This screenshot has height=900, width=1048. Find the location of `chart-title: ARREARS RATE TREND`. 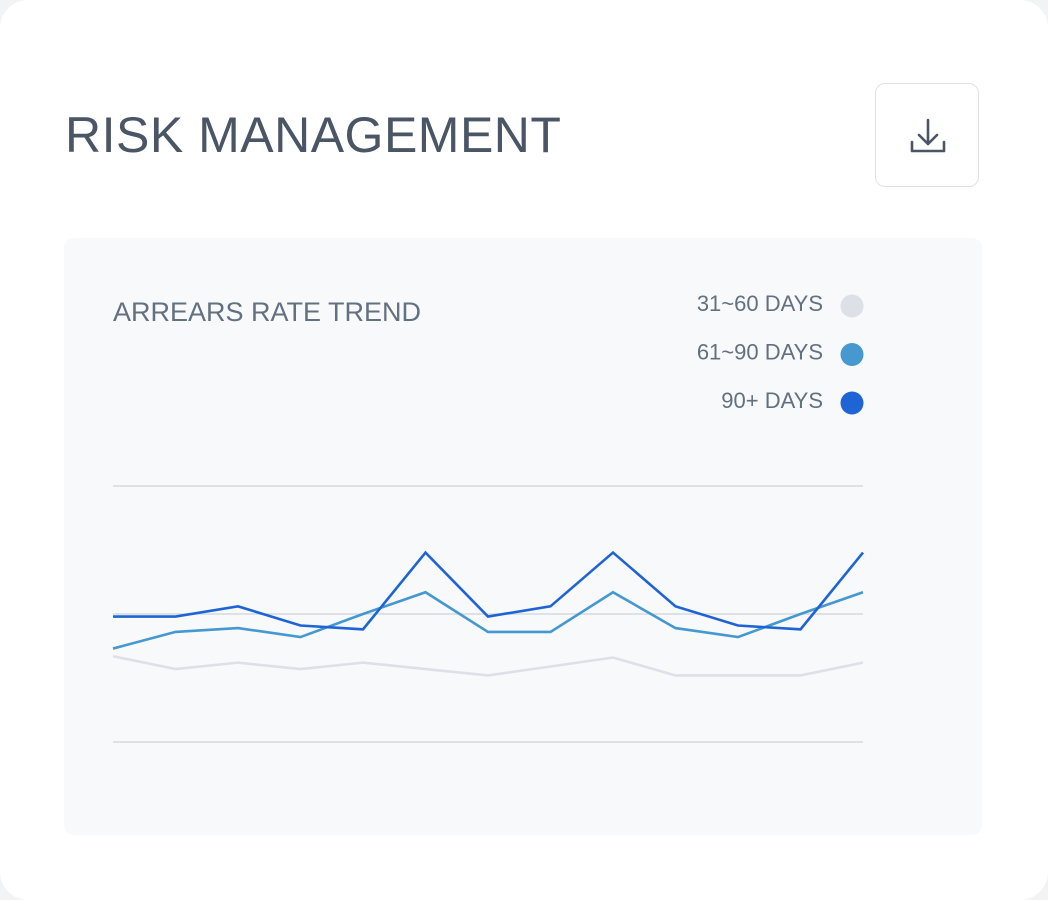

chart-title: ARREARS RATE TREND is located at coordinates (267, 312).